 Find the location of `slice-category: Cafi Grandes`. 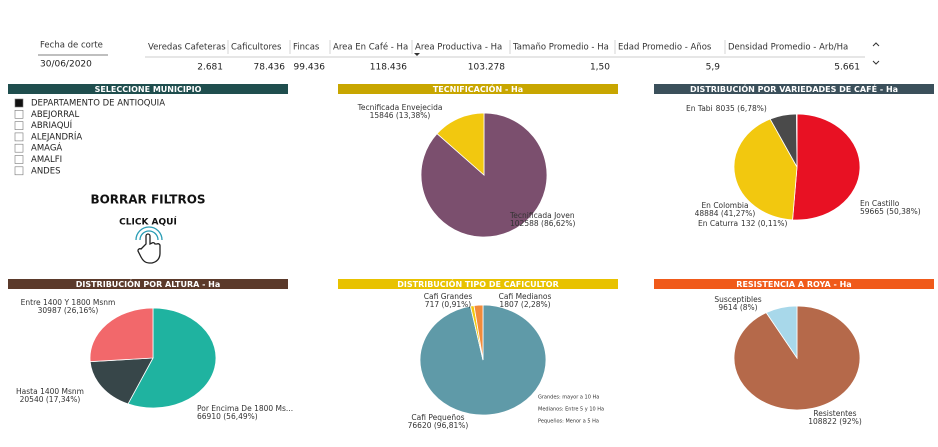

slice-category: Cafi Grandes is located at coordinates (448, 296).